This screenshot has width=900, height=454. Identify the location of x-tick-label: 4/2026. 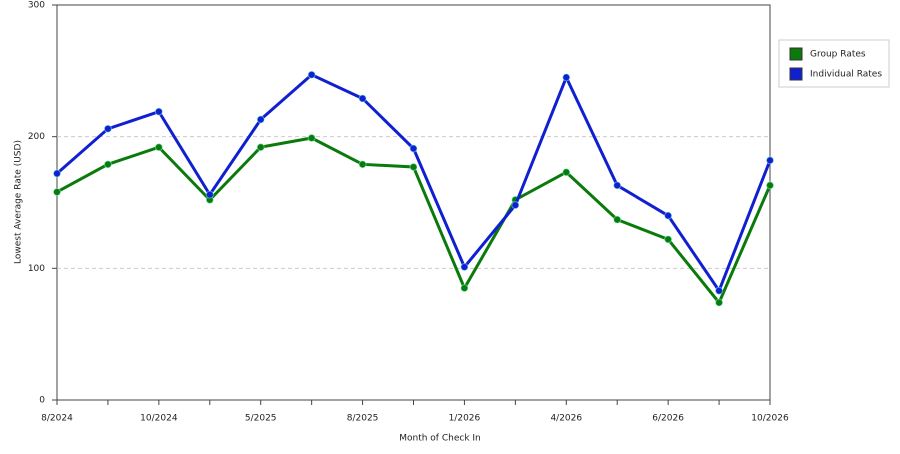
(566, 419).